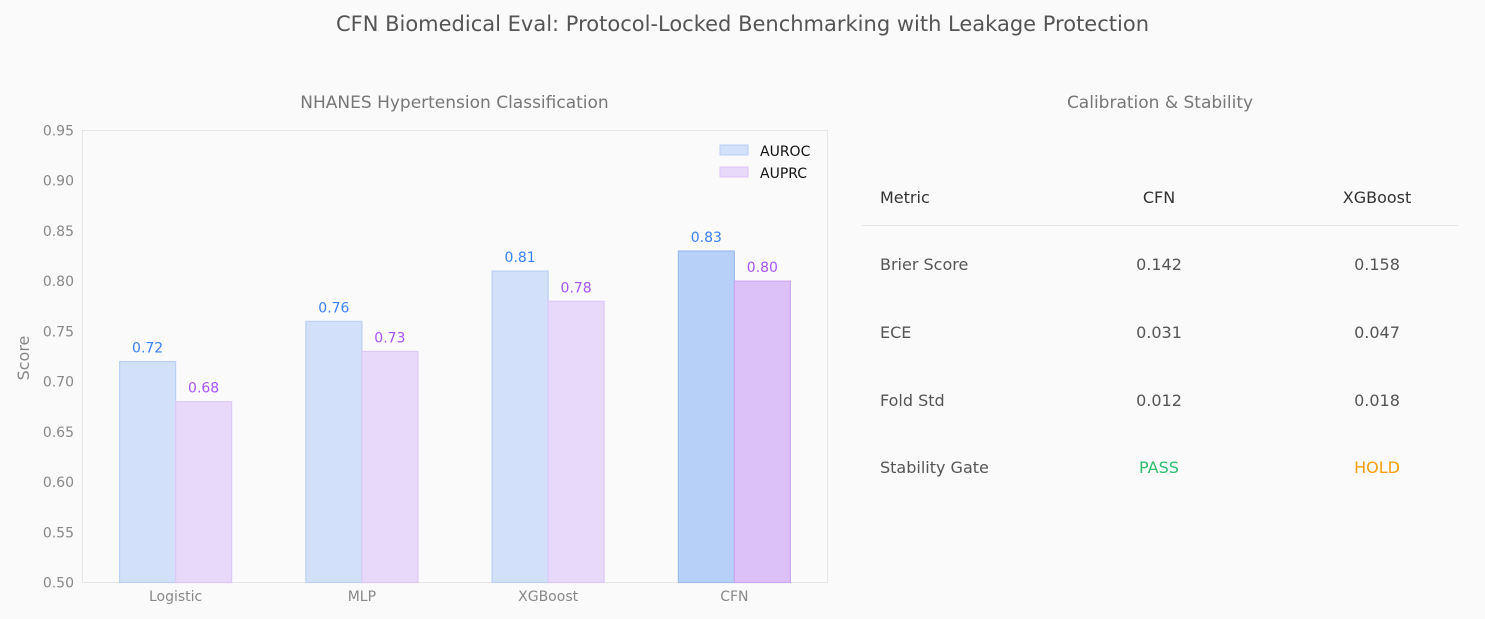 The width and height of the screenshot is (1485, 619). Describe the element at coordinates (204, 492) in the screenshot. I see `bar-auprc-logistic` at that location.